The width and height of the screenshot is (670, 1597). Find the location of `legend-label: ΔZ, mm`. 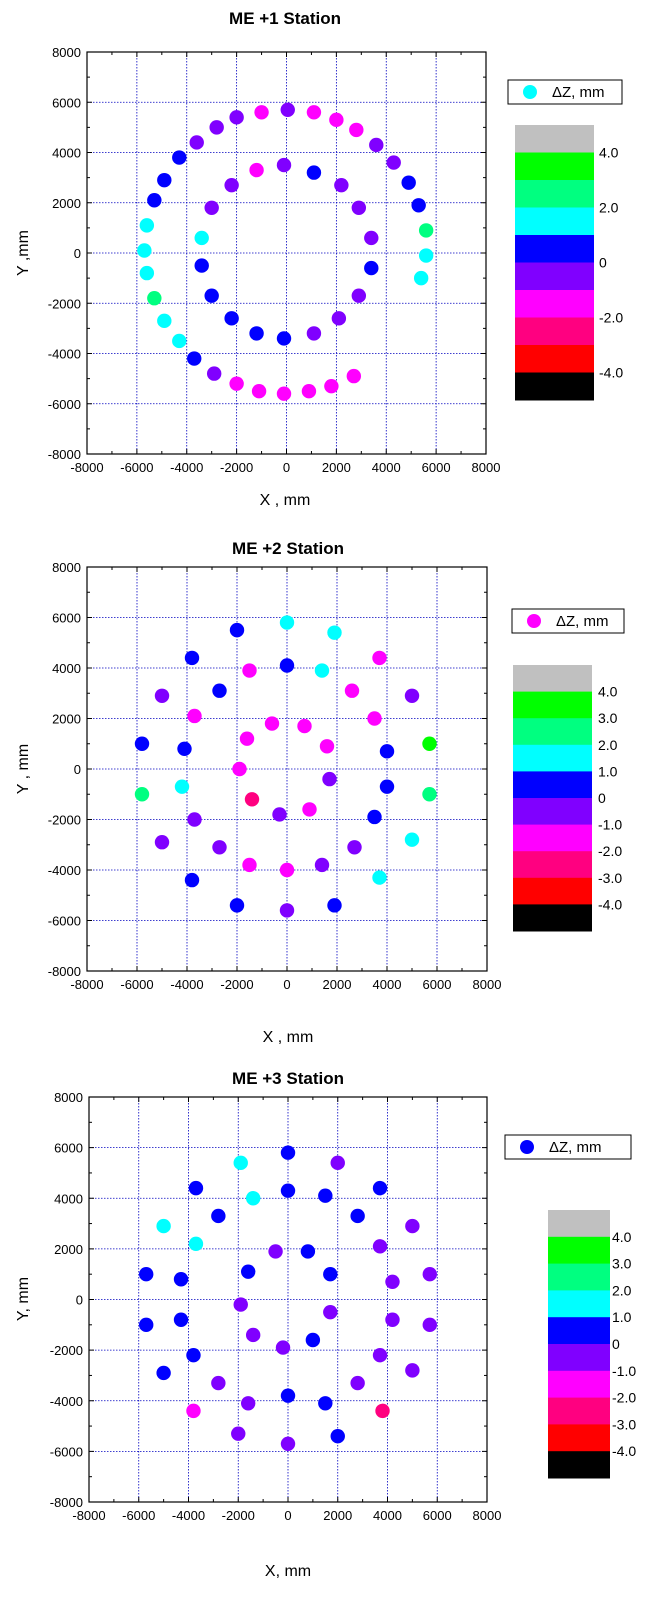

legend-label: ΔZ, mm is located at coordinates (582, 621).